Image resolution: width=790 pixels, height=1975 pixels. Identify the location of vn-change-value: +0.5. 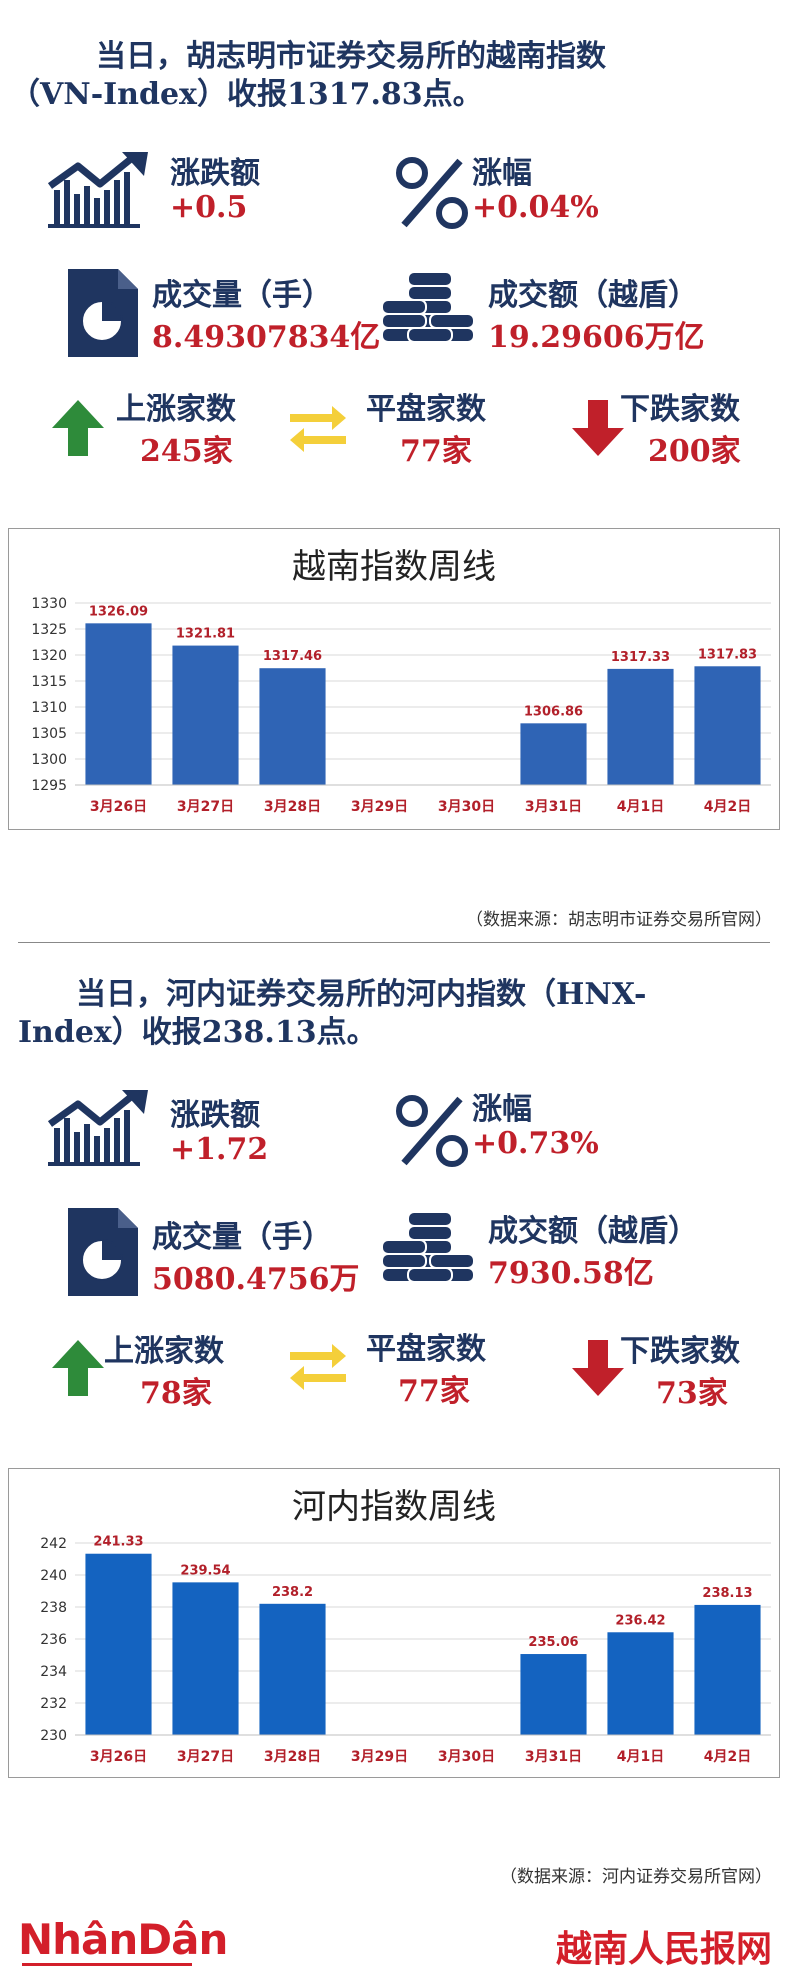
(209, 207).